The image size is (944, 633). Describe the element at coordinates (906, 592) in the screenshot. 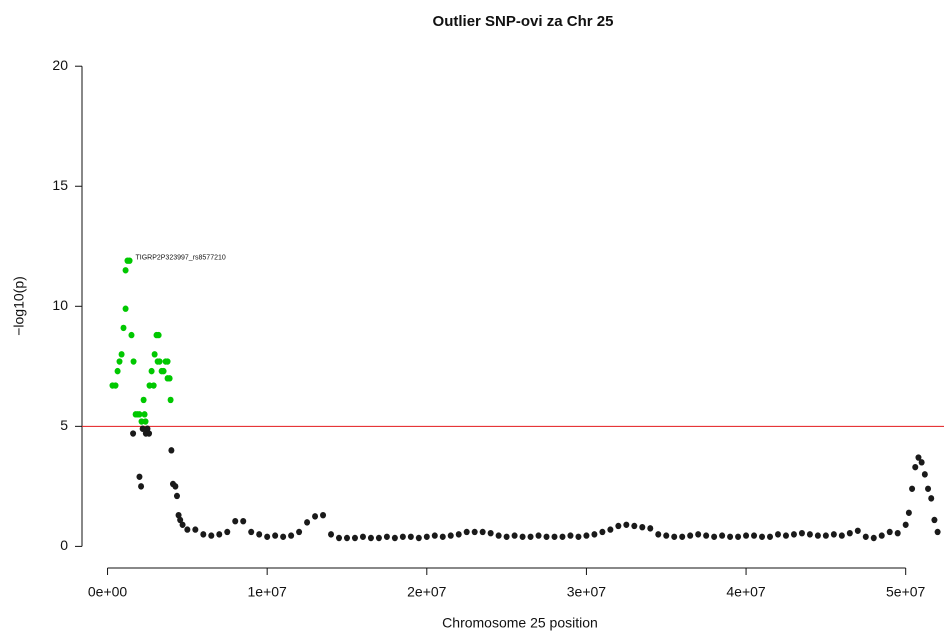

I see `x-tick-label: 5e+07` at that location.